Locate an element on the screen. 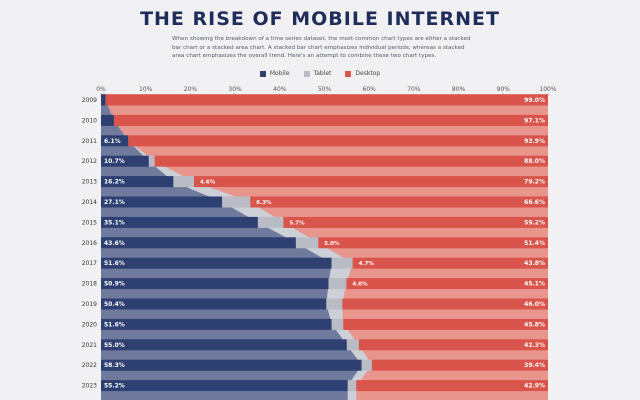 This screenshot has height=400, width=640. mobile-value-label: 50.9% is located at coordinates (114, 284).